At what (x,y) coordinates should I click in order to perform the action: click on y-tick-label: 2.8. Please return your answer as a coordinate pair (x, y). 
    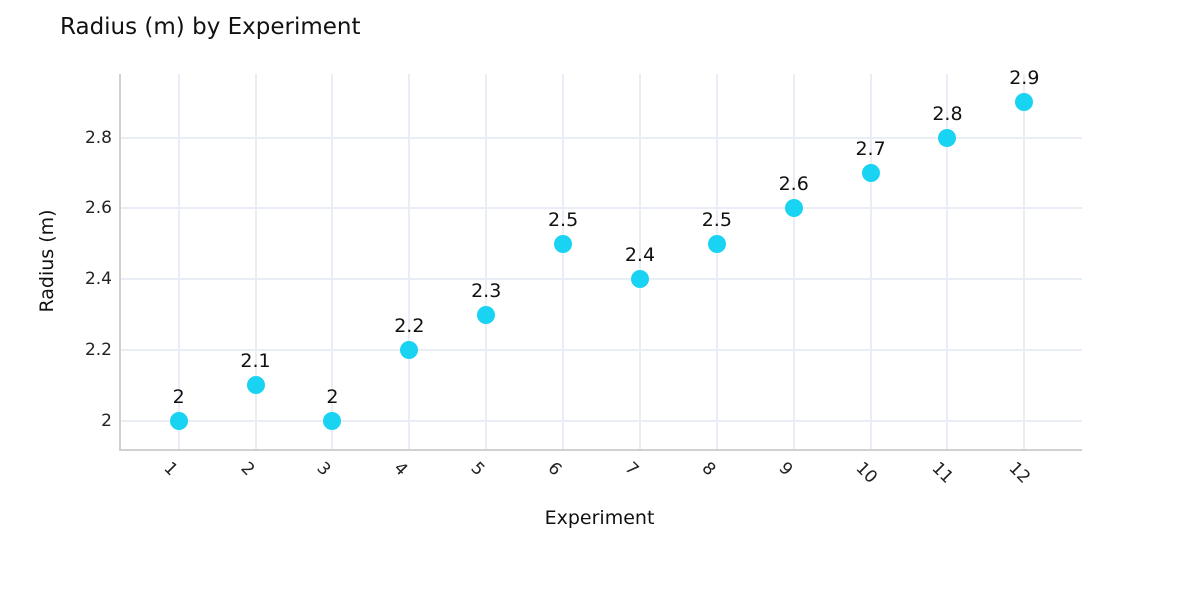
    Looking at the image, I should click on (98, 137).